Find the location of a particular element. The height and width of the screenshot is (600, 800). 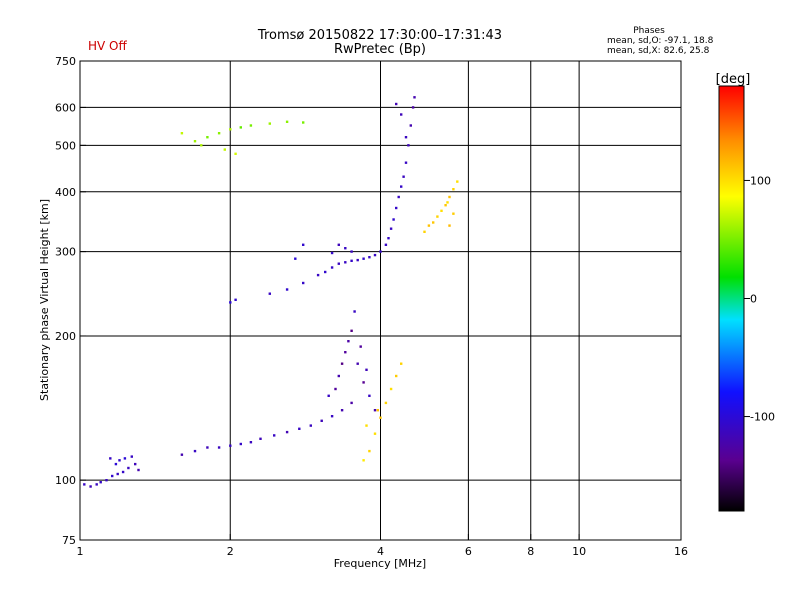

x-ticks: 1 2 4 6 8 10 16 is located at coordinates (382, 546).